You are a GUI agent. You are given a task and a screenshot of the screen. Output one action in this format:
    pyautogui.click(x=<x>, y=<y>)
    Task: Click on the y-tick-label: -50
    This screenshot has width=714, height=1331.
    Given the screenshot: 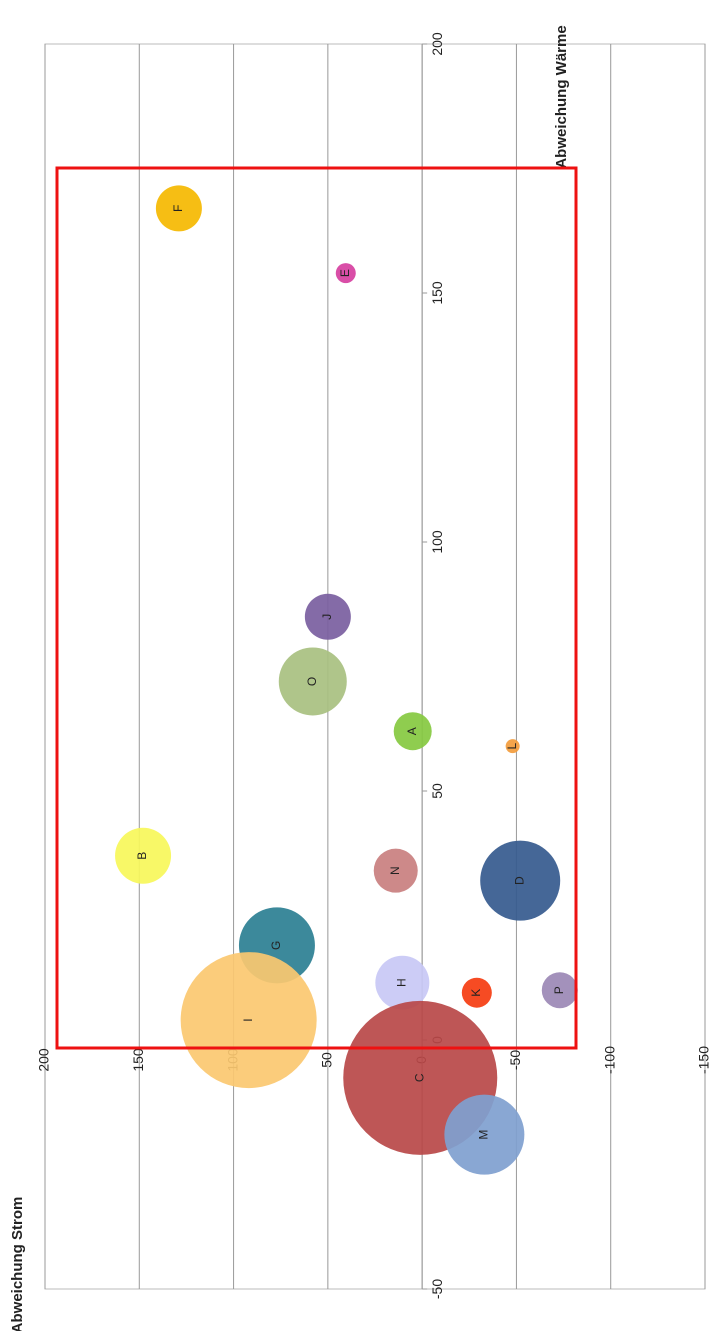 What is the action you would take?
    pyautogui.click(x=515, y=1060)
    